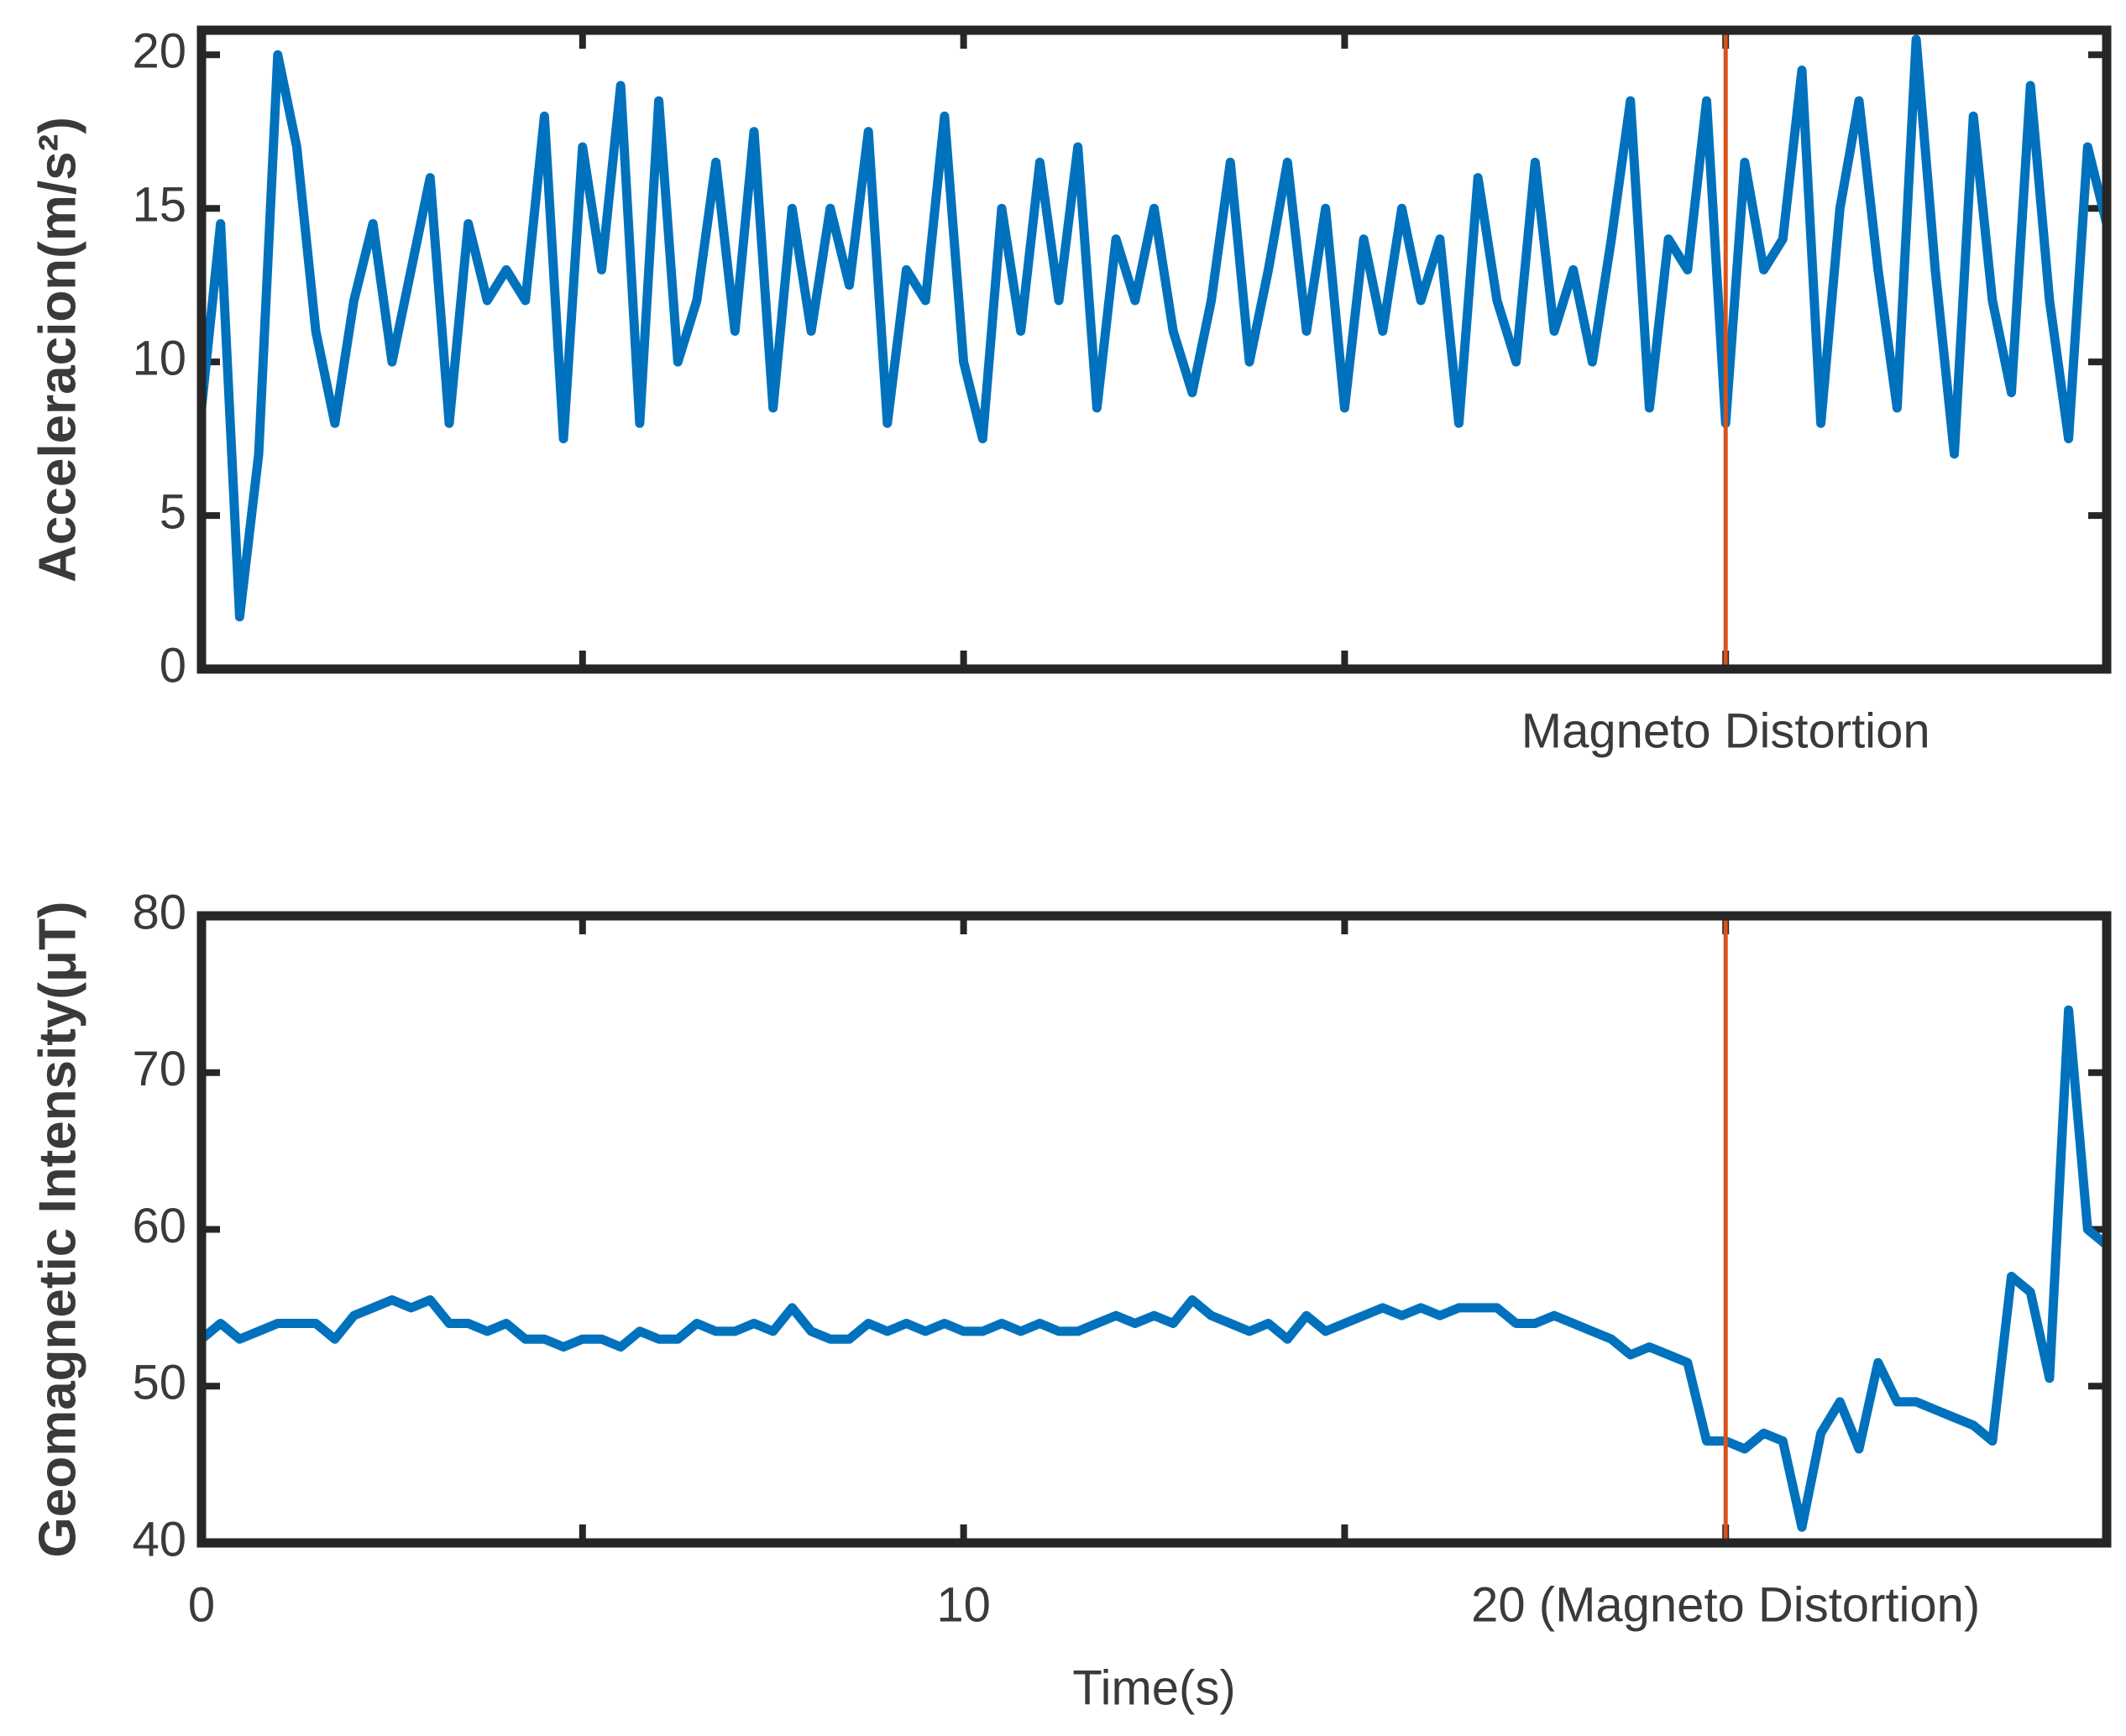 Image resolution: width=2126 pixels, height=1736 pixels. I want to click on y-axis-label: Geomagnetic Intensity(μT), so click(58, 1229).